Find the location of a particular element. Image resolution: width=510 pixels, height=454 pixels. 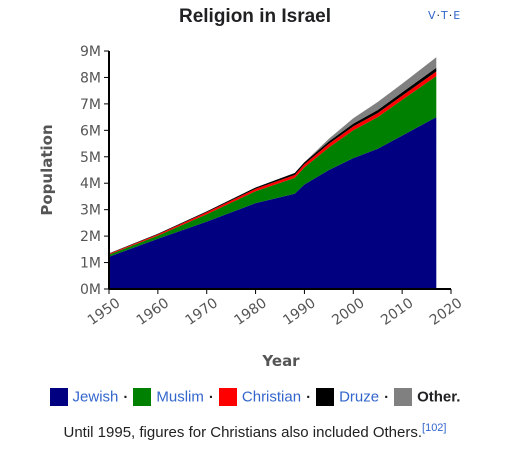

x-axis-label: Year is located at coordinates (280, 361).